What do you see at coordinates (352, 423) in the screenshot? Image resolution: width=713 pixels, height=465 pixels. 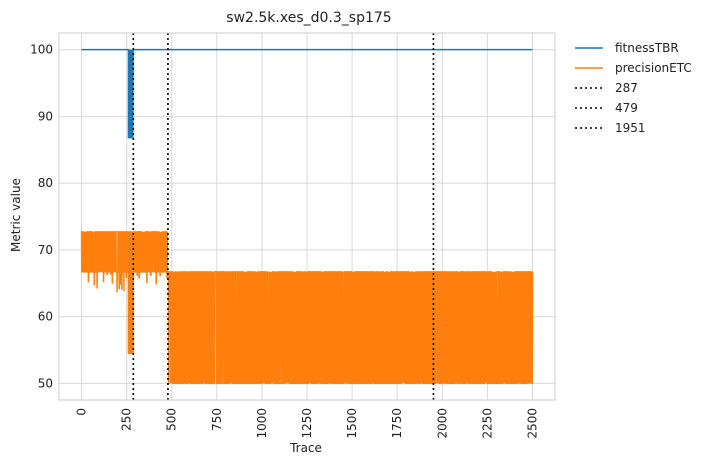 I see `x-tick-label: 1500` at bounding box center [352, 423].